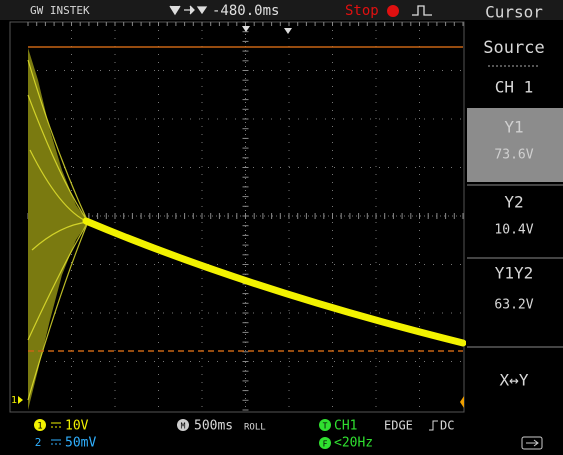  I want to click on bottom-bar, so click(281, 434).